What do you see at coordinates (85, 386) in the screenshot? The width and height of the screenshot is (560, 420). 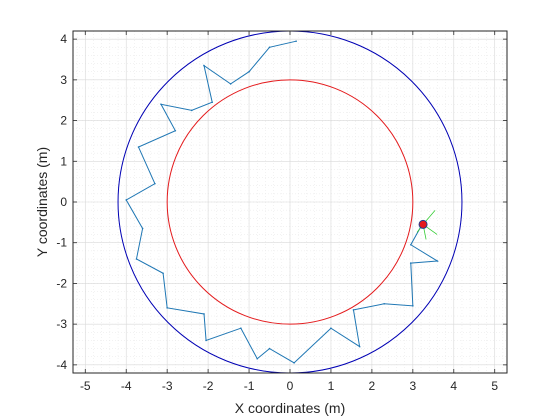 I see `x-tick-label: -5` at bounding box center [85, 386].